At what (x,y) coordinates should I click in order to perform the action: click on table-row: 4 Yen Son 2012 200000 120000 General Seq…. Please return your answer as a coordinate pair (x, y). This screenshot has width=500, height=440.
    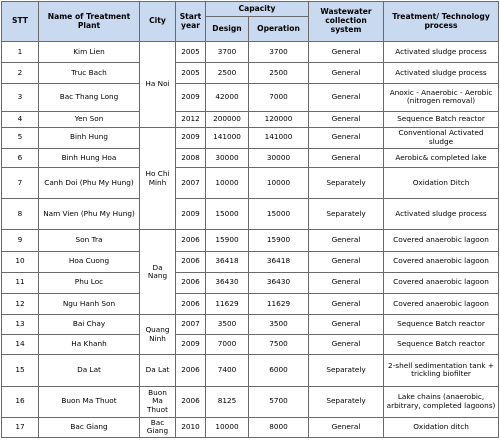
    Looking at the image, I should click on (250, 119).